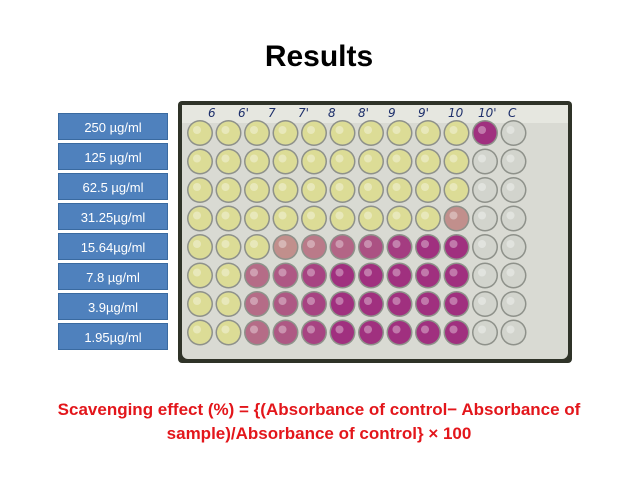  What do you see at coordinates (113, 216) in the screenshot?
I see `concentration-label-31-25: 31.25µg/ml` at bounding box center [113, 216].